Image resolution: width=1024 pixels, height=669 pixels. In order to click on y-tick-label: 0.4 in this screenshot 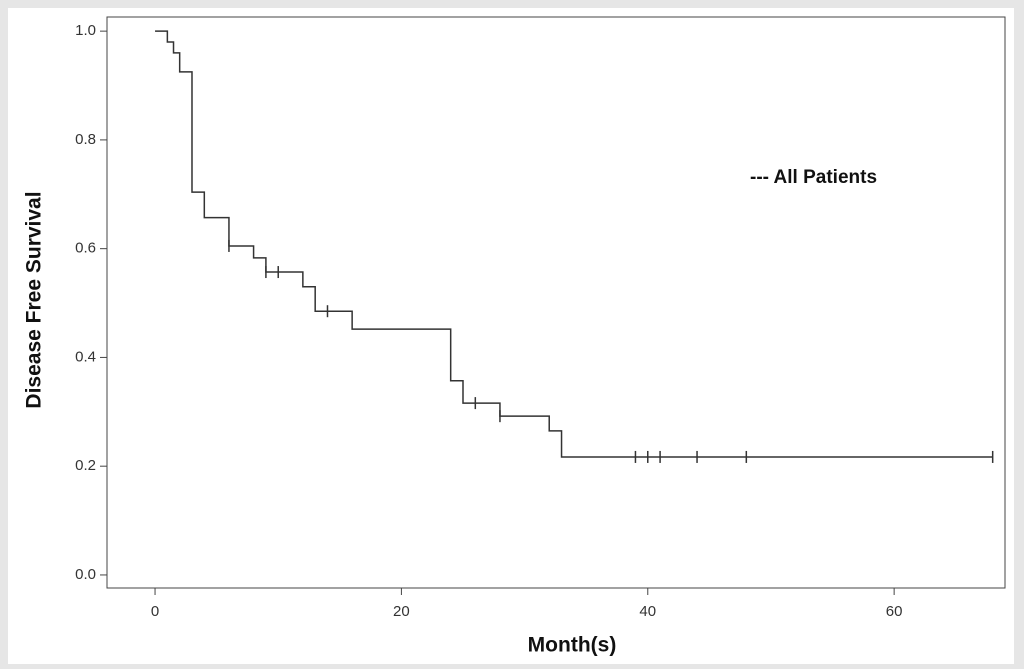, I will do `click(85, 356)`.